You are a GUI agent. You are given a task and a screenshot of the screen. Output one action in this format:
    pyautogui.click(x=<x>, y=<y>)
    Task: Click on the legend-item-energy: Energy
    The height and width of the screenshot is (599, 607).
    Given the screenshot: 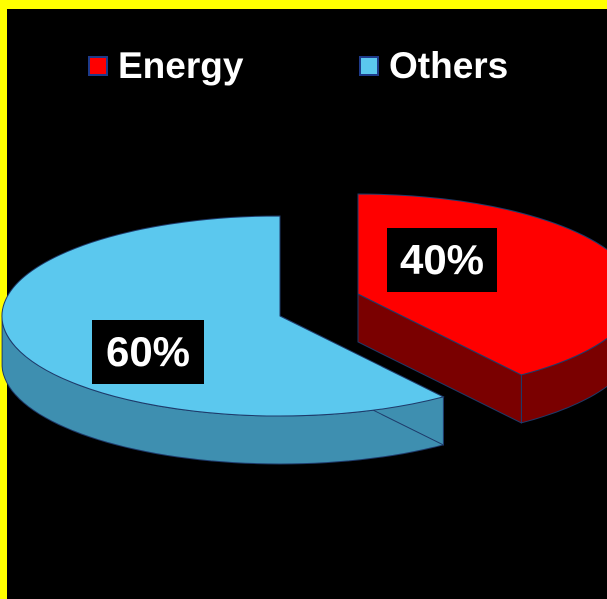 What is the action you would take?
    pyautogui.click(x=165, y=66)
    